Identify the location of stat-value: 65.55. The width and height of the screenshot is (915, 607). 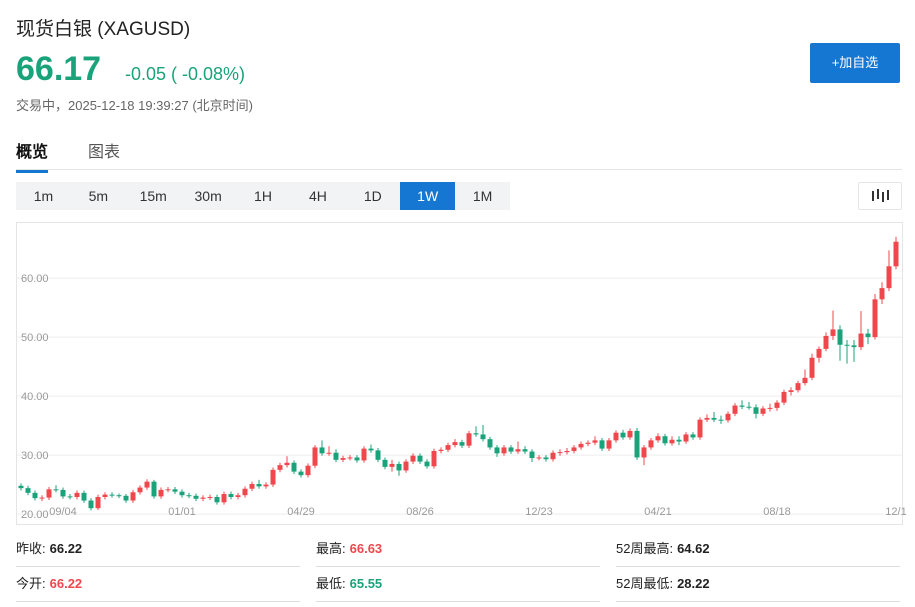
(366, 583).